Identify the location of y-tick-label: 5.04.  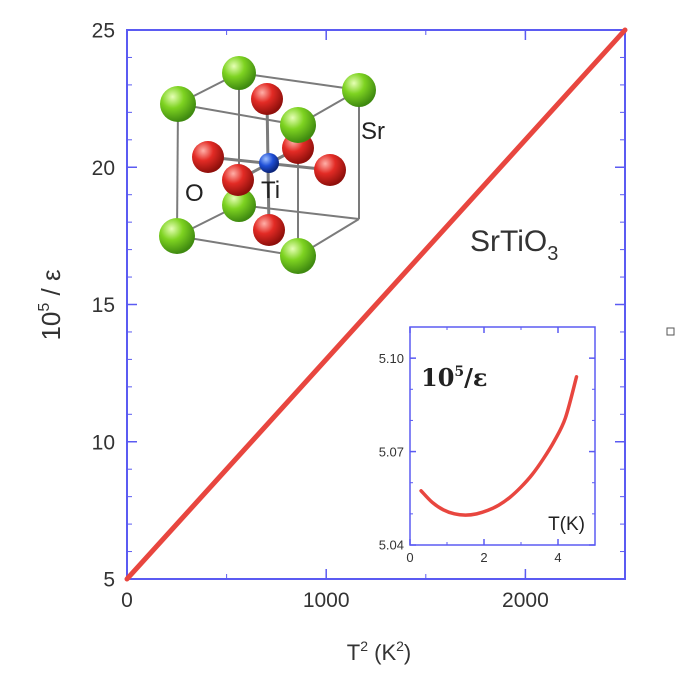
(391, 545).